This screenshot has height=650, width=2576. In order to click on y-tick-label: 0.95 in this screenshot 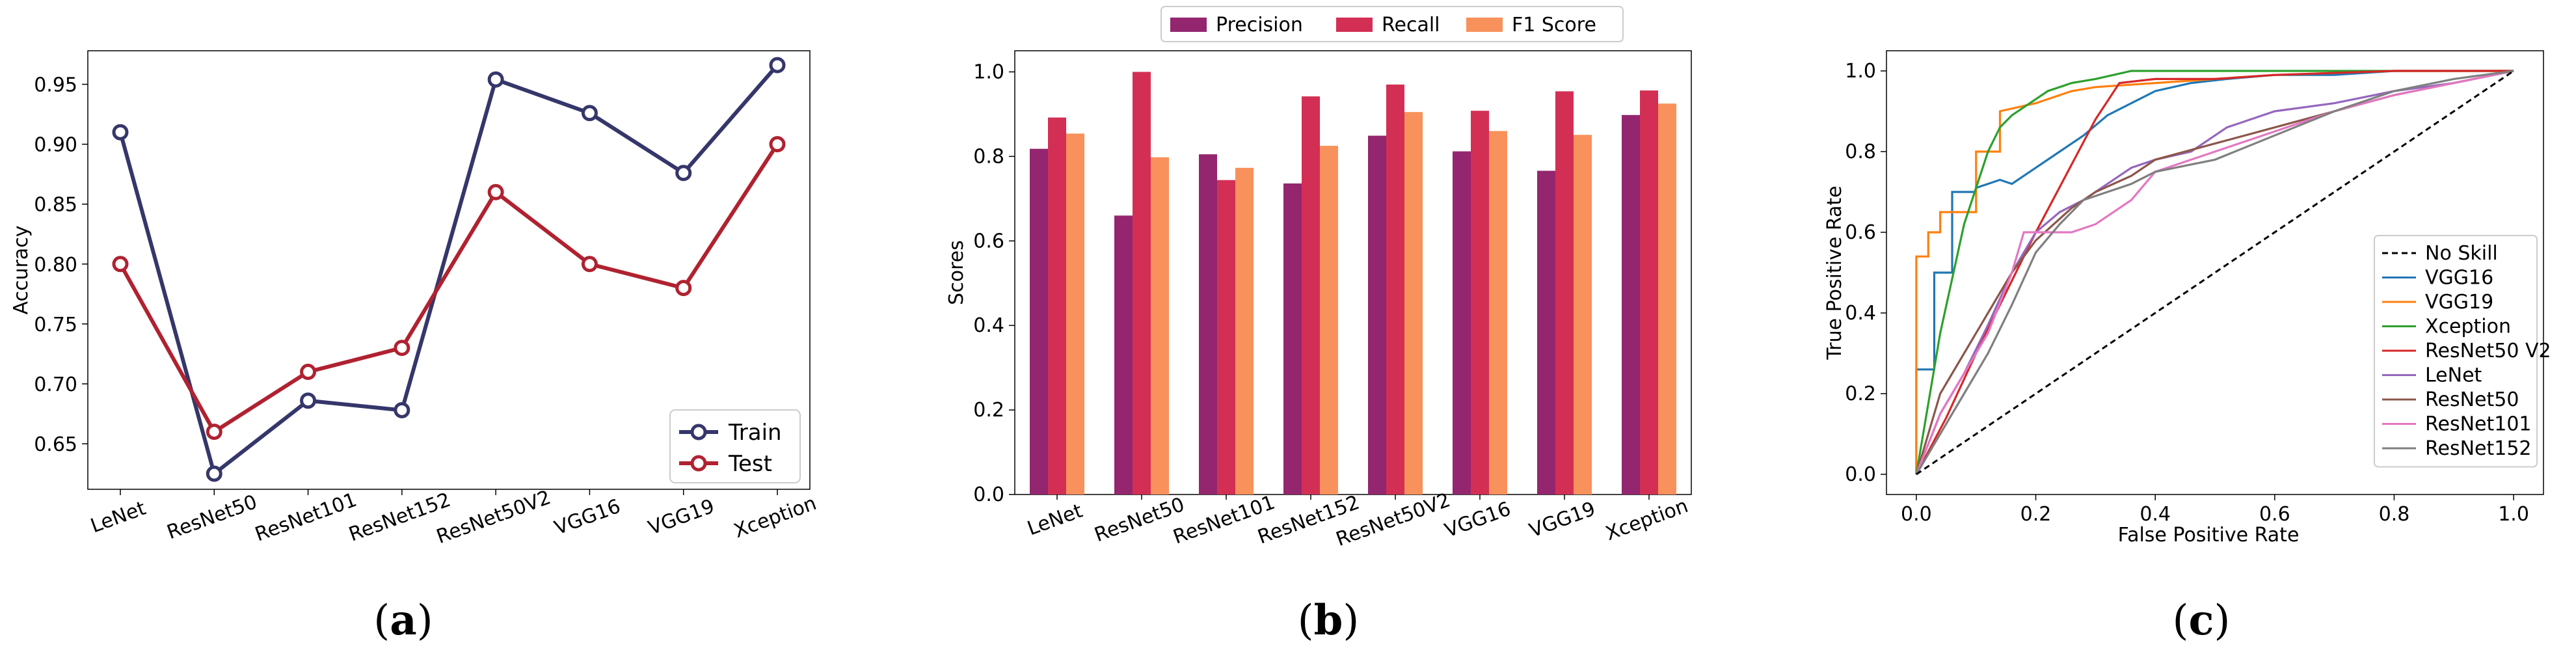, I will do `click(55, 85)`.